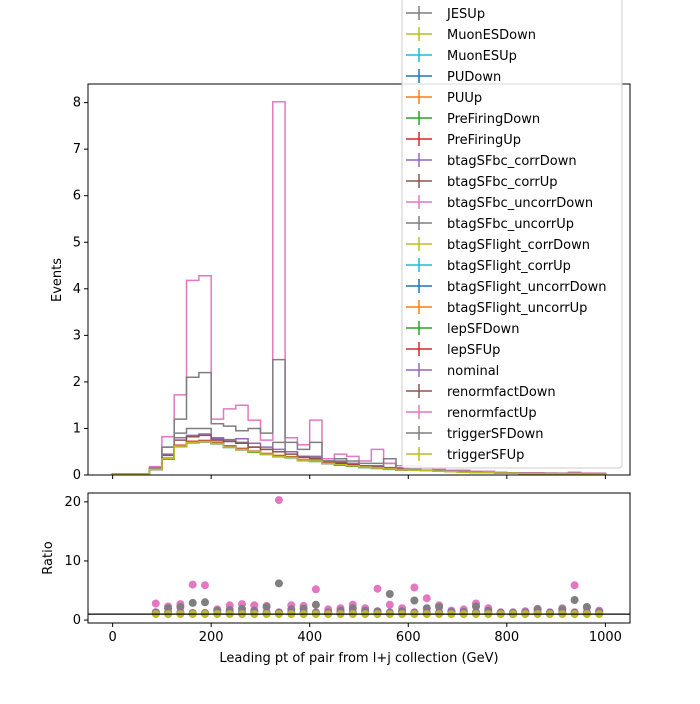 This screenshot has width=700, height=704. What do you see at coordinates (520, 203) in the screenshot?
I see `legend-label: btagSFbc_uncorrDown` at bounding box center [520, 203].